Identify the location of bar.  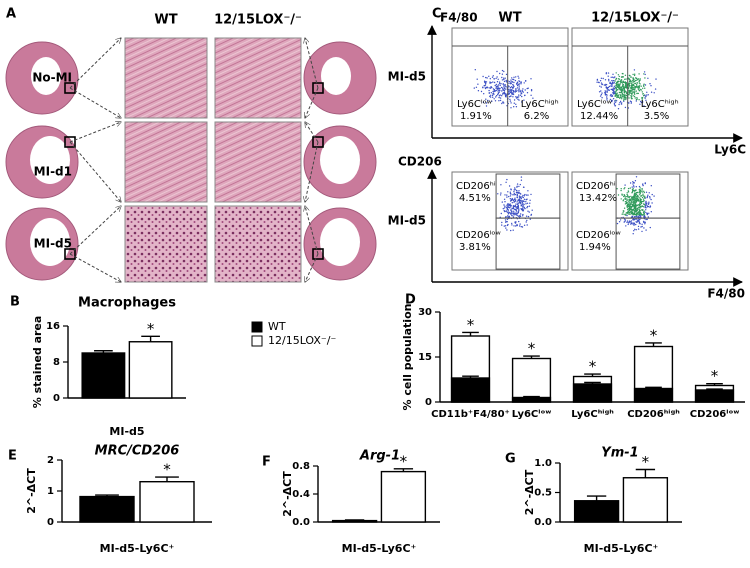
(107, 509).